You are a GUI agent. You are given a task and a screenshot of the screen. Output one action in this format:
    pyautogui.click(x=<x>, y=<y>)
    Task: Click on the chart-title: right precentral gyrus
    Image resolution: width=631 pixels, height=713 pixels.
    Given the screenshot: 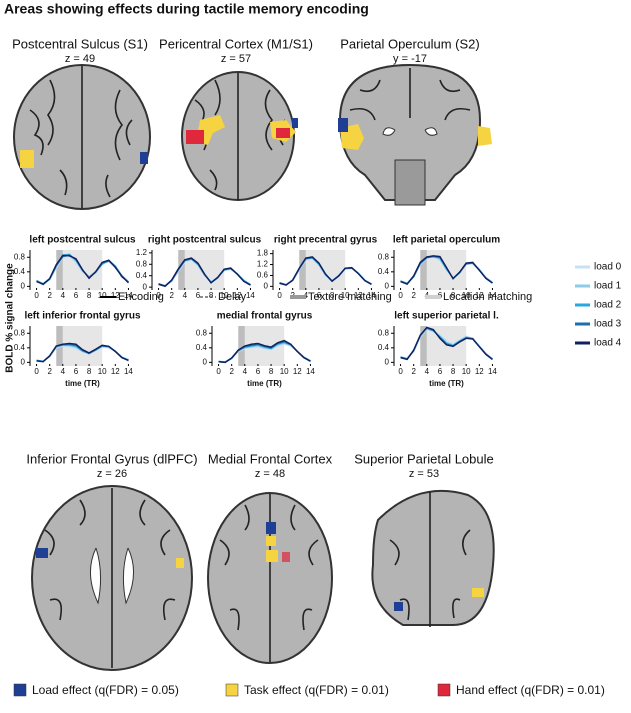 What is the action you would take?
    pyautogui.click(x=326, y=240)
    